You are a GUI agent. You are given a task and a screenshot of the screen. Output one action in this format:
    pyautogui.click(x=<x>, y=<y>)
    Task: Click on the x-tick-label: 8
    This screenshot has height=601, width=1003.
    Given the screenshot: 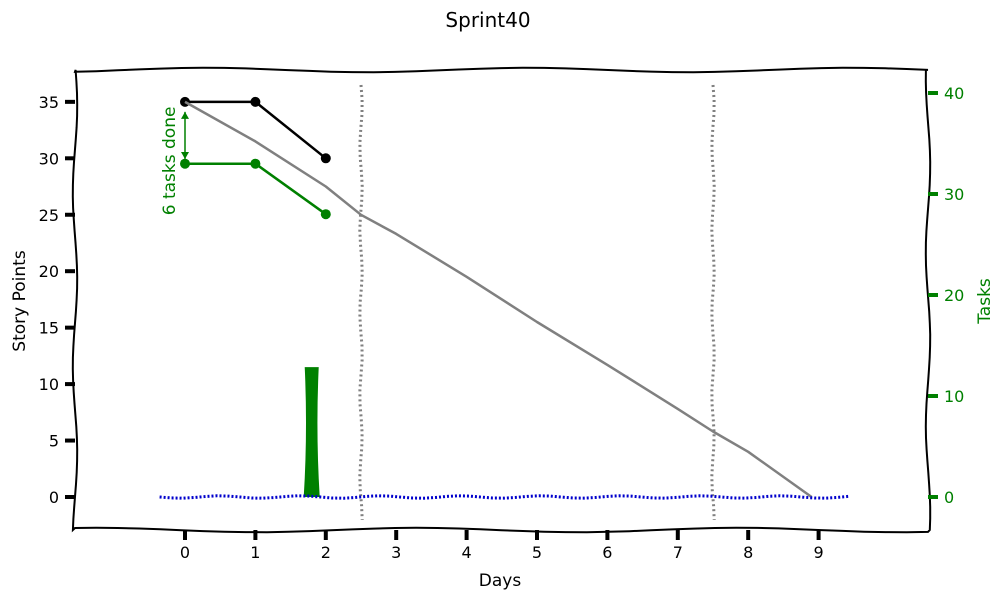 What is the action you would take?
    pyautogui.click(x=748, y=552)
    